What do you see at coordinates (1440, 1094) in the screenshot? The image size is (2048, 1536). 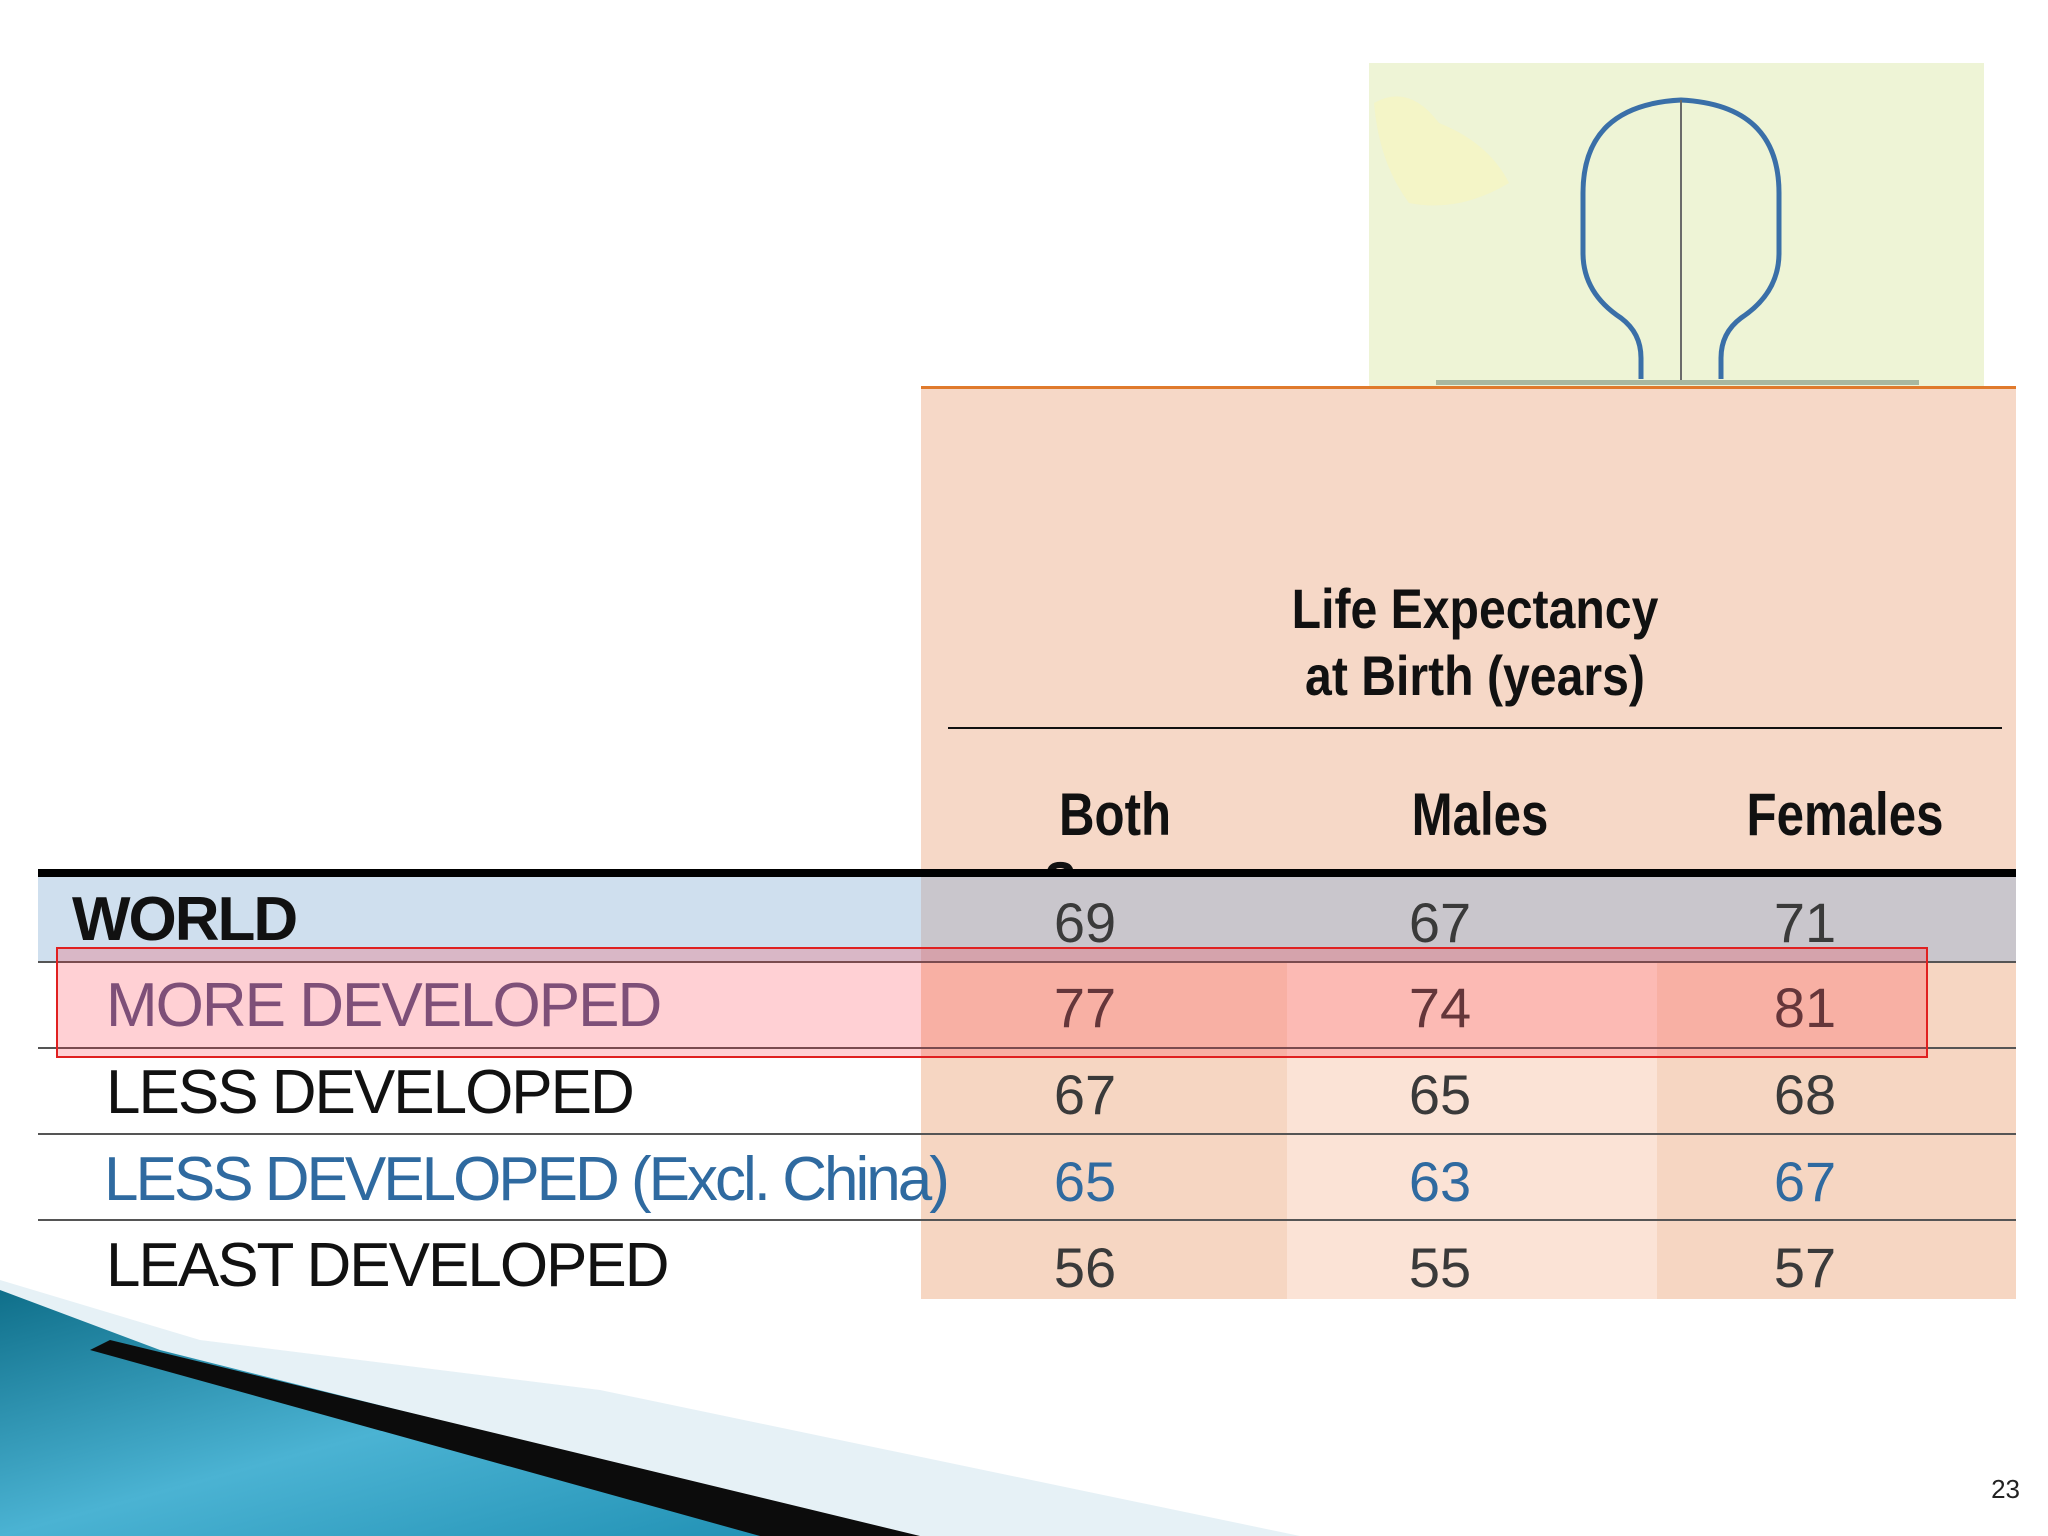 I see `cell-less-developed-males: 65` at bounding box center [1440, 1094].